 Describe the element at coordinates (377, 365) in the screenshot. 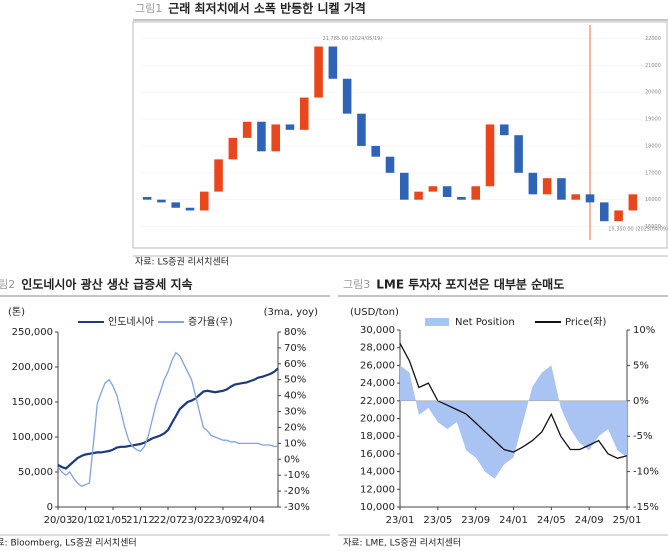

I see `y-tick-label: 26,000` at that location.